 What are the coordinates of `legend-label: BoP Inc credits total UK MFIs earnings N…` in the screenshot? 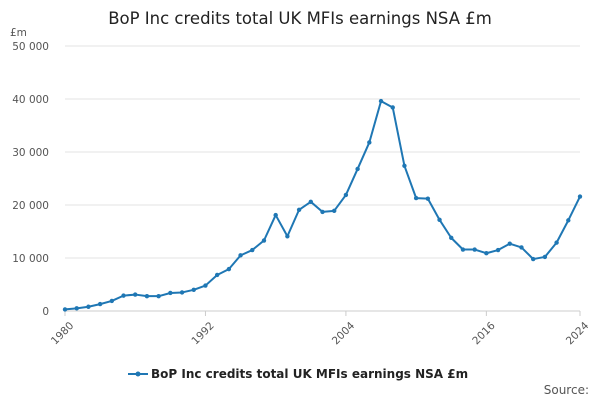 It's located at (309, 374).